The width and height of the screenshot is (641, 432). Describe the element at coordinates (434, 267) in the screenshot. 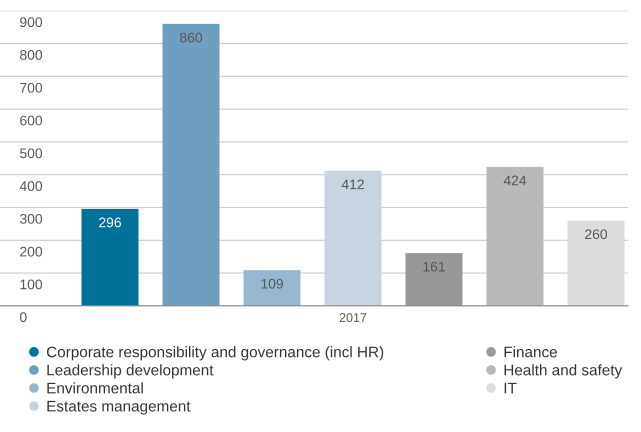

I see `data-label: 161` at that location.